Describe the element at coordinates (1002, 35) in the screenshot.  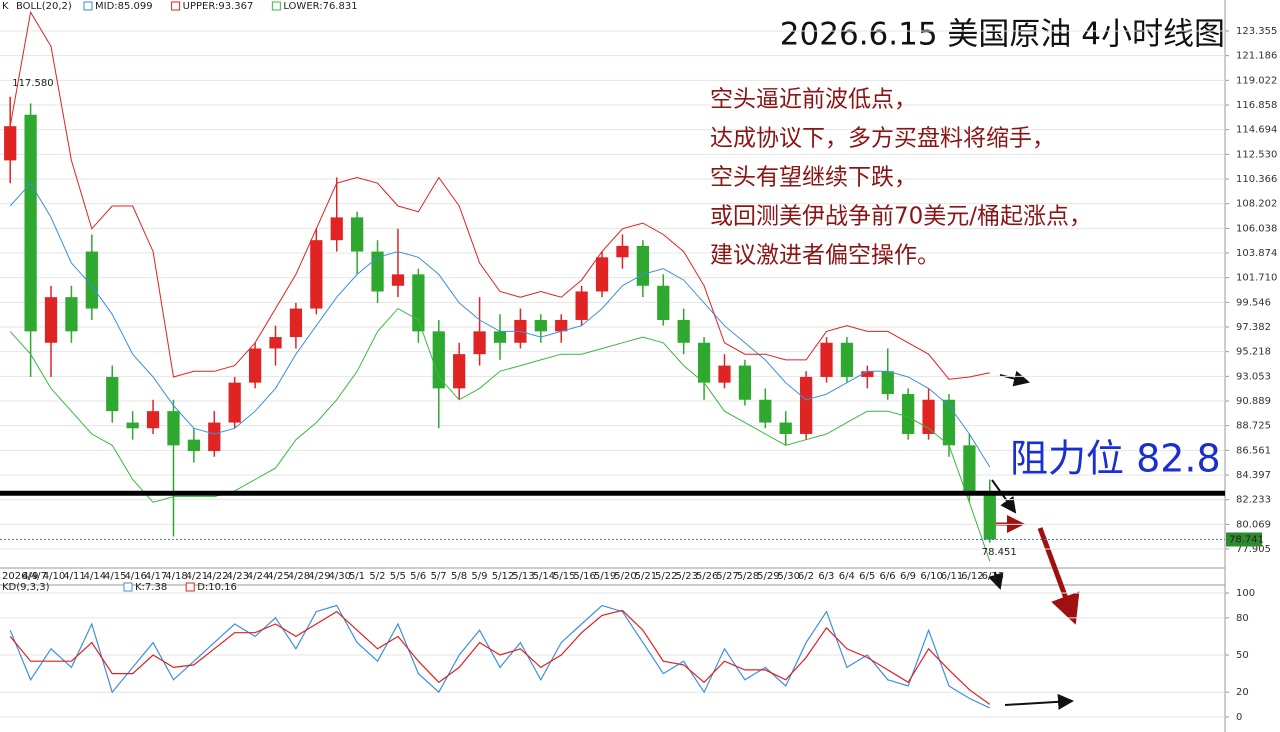
I see `chart-title: 2026.6.15 美国原油 4小时线图` at that location.